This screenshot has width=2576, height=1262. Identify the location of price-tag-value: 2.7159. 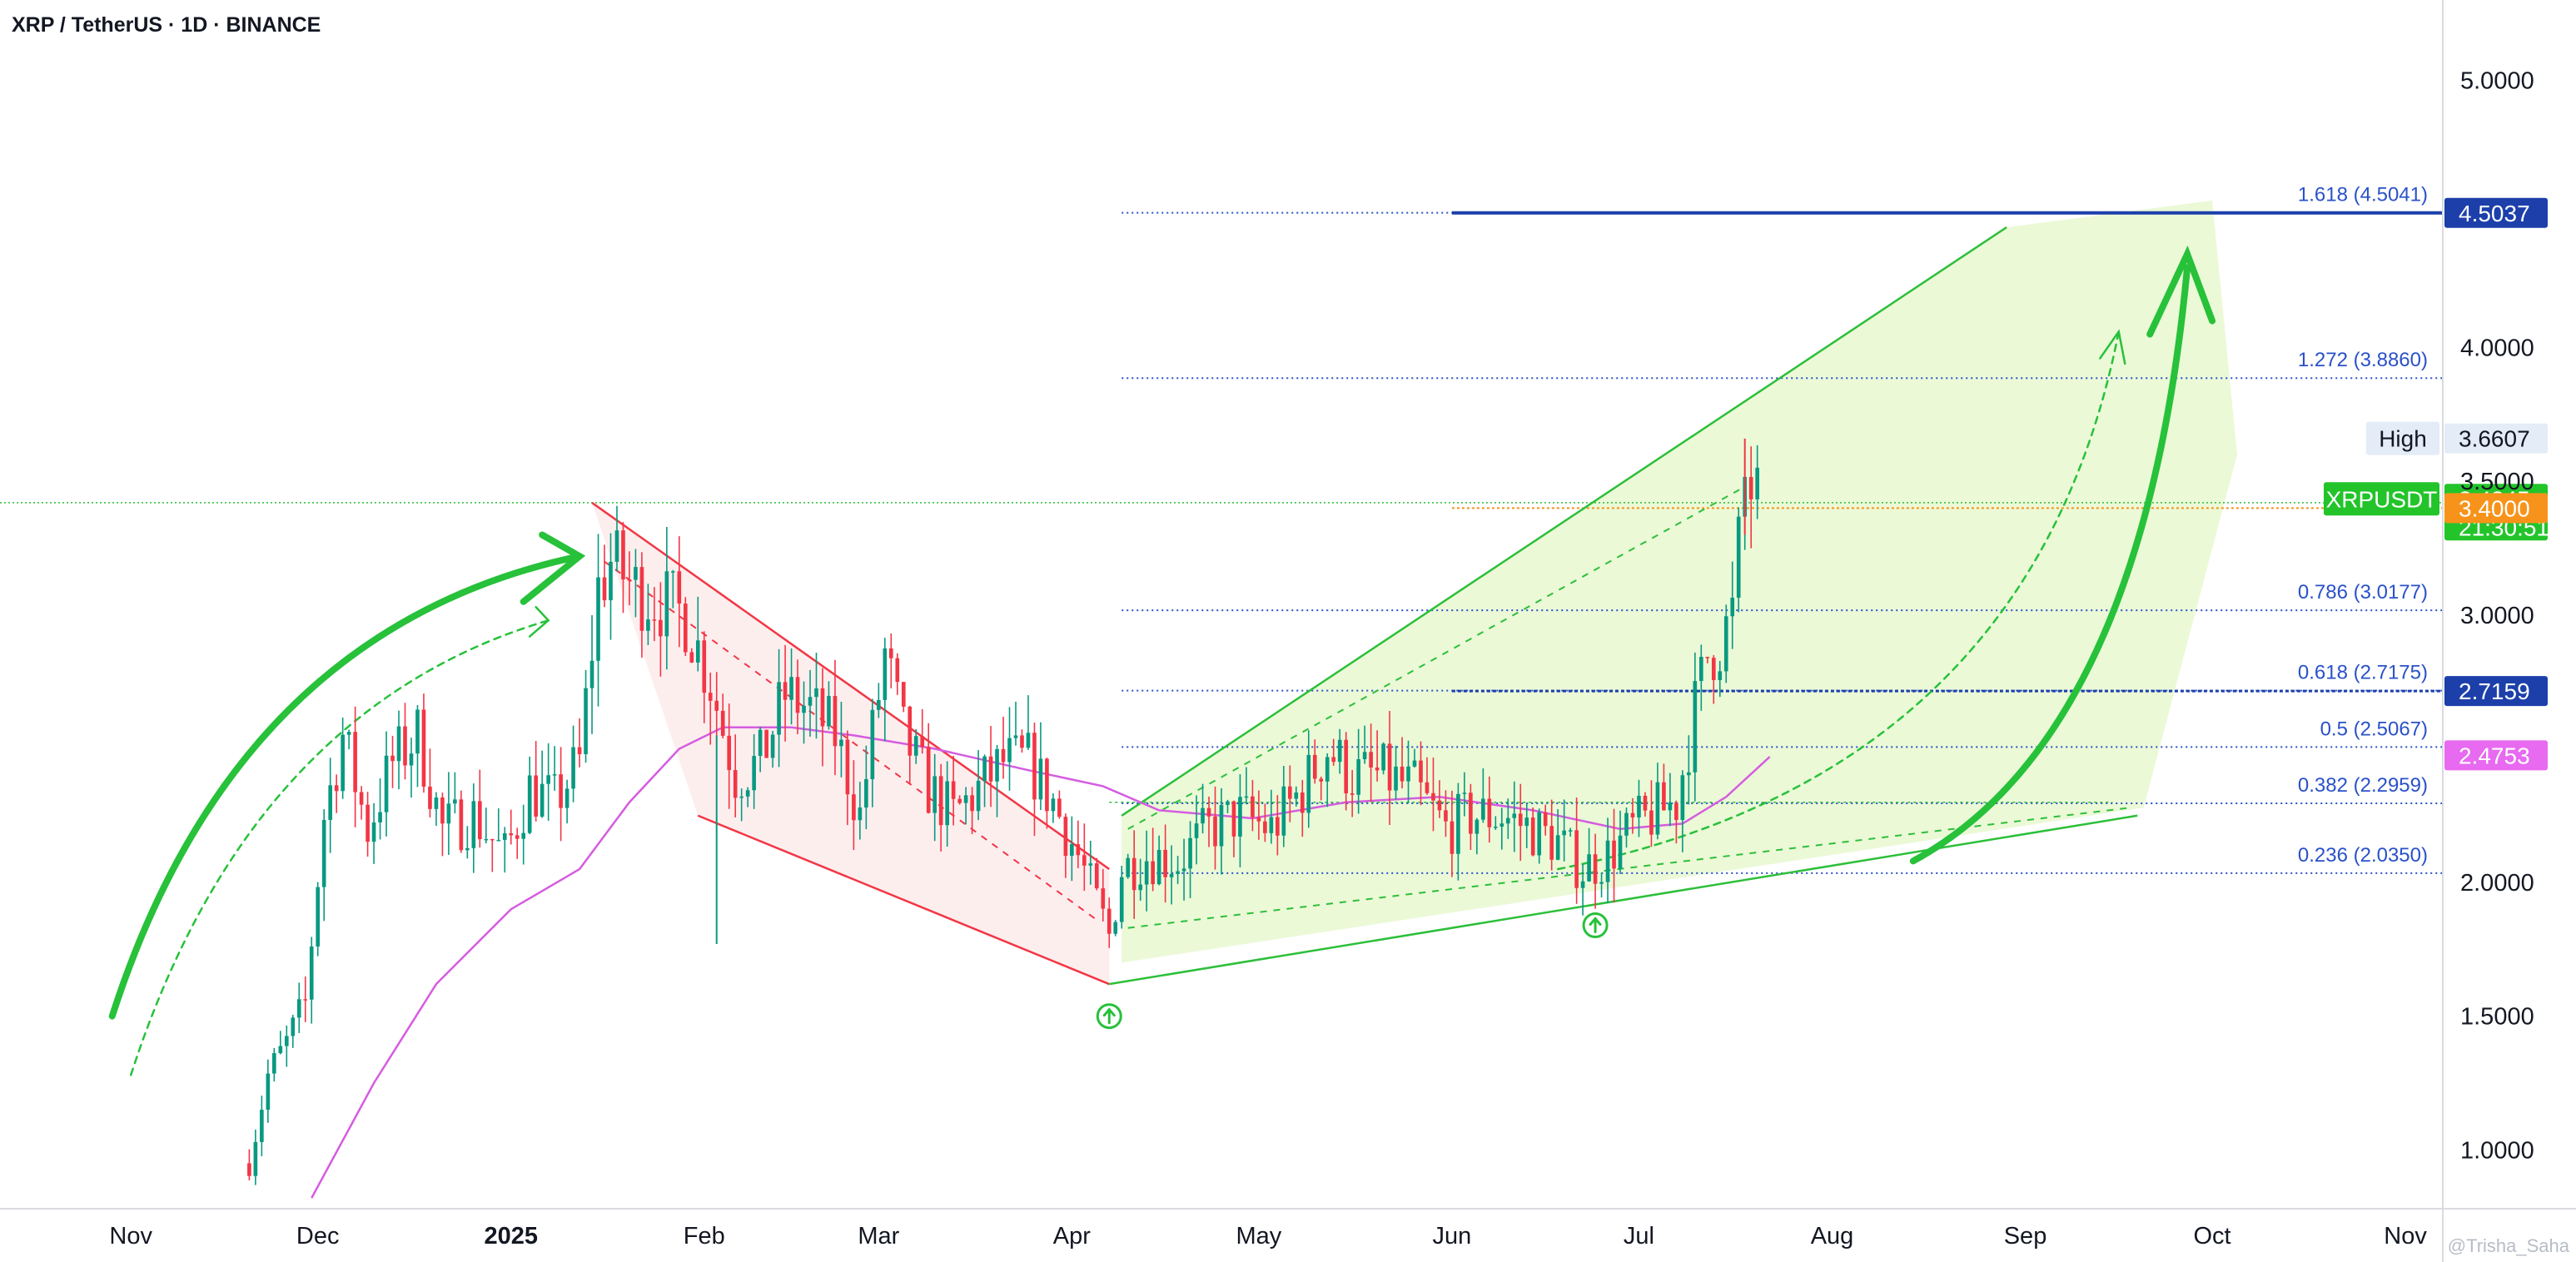
(2494, 691).